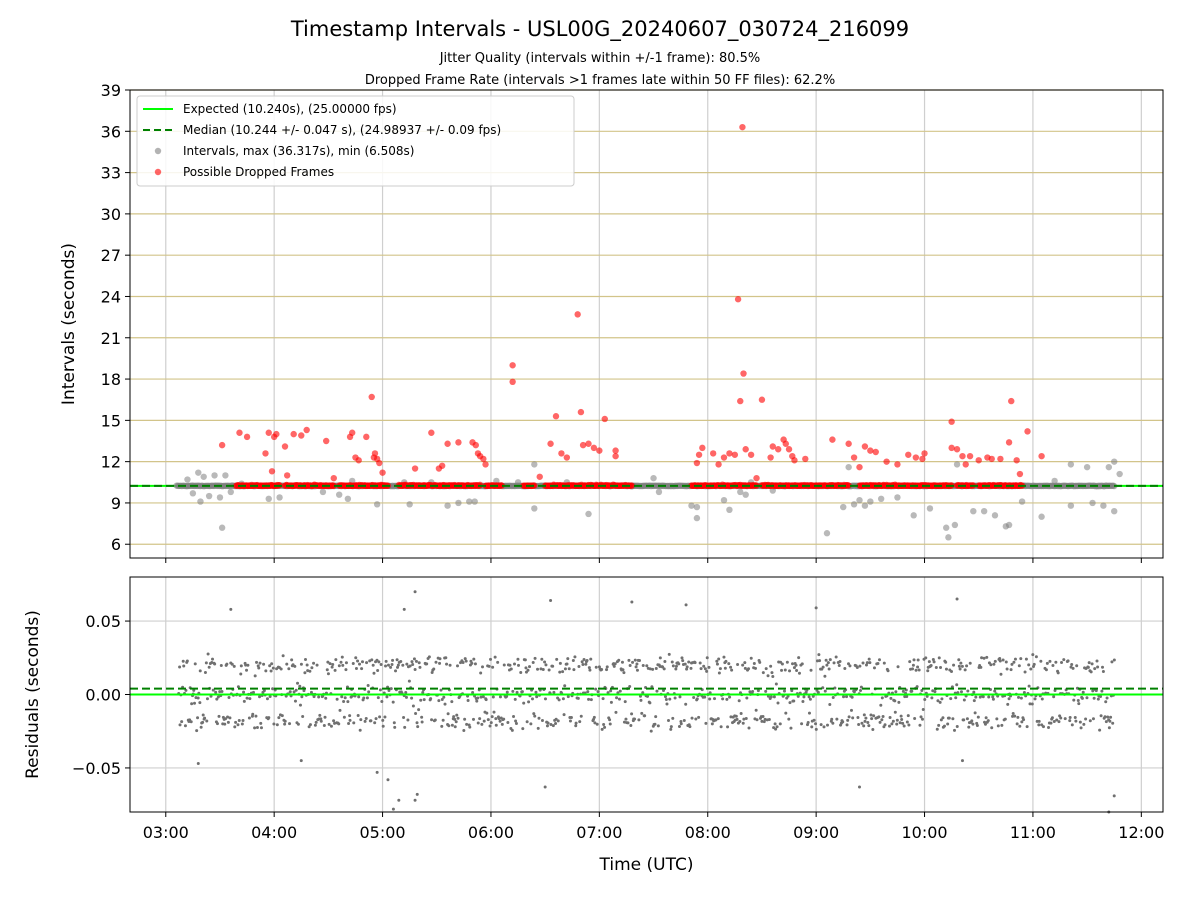 The width and height of the screenshot is (1200, 900). What do you see at coordinates (103, 621) in the screenshot?
I see `y-tick-label: 0.05` at bounding box center [103, 621].